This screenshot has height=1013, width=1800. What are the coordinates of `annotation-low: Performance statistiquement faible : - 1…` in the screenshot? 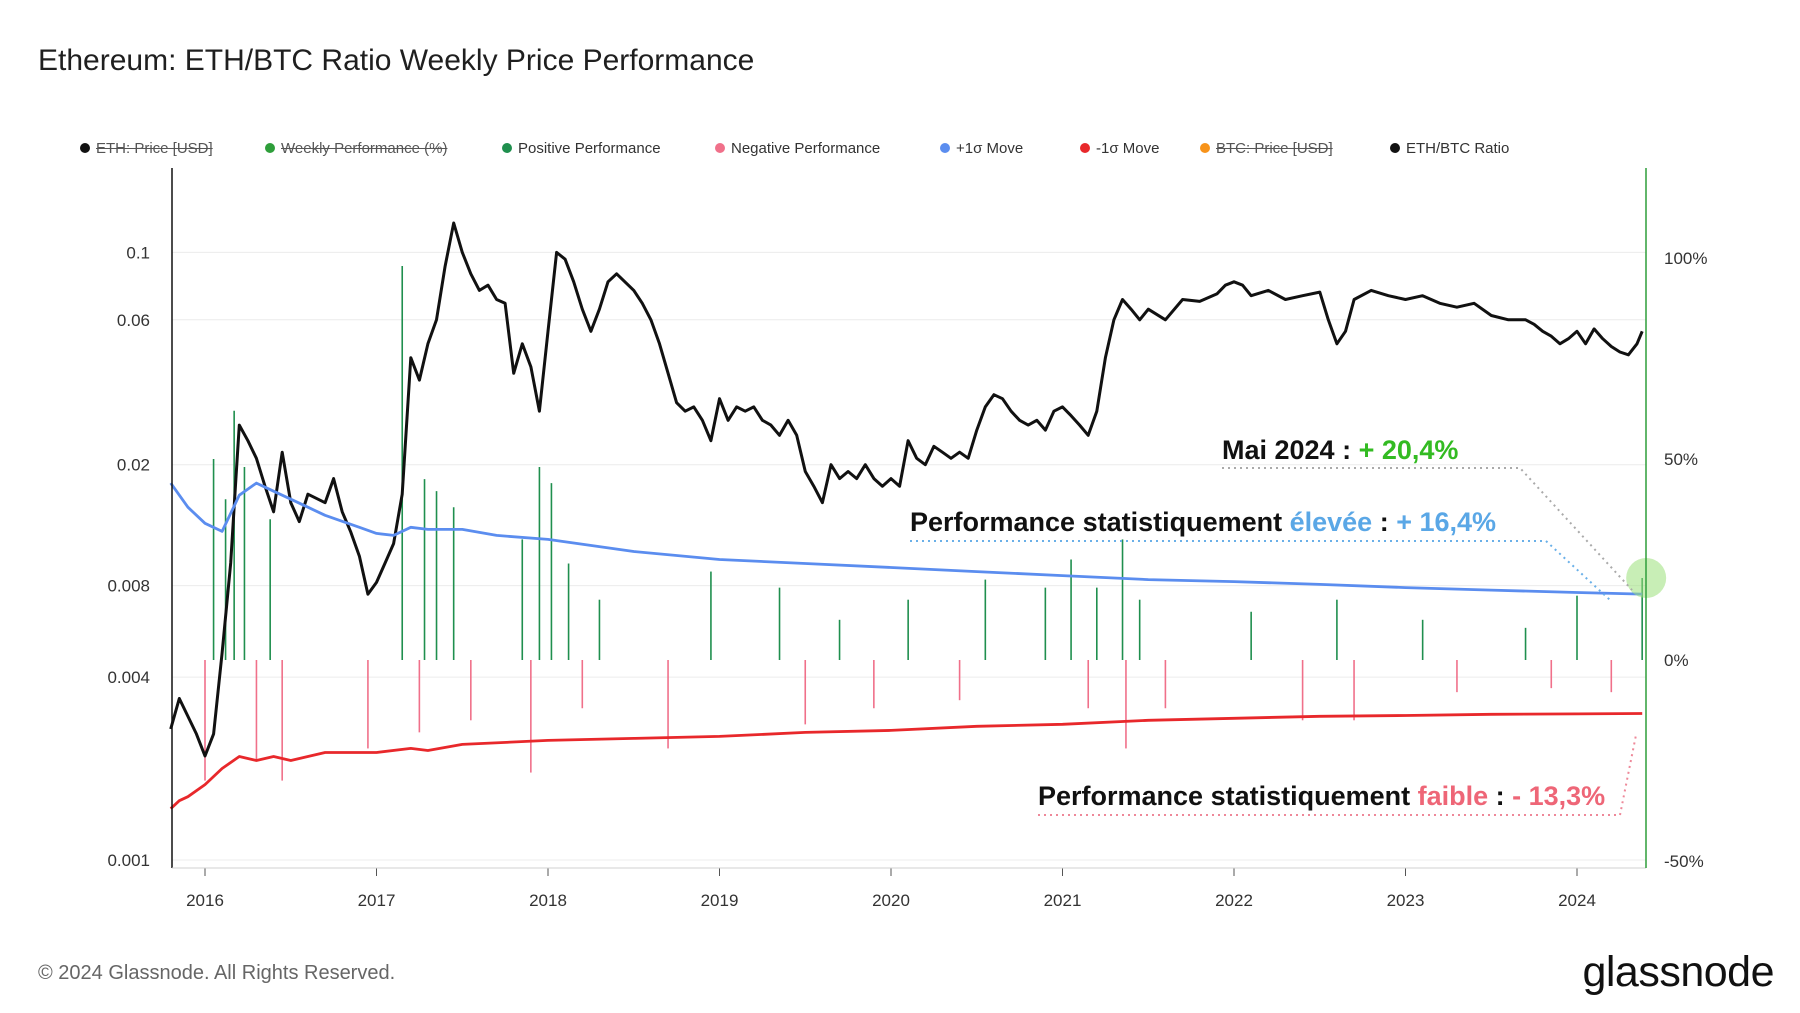 It's located at (1321, 796).